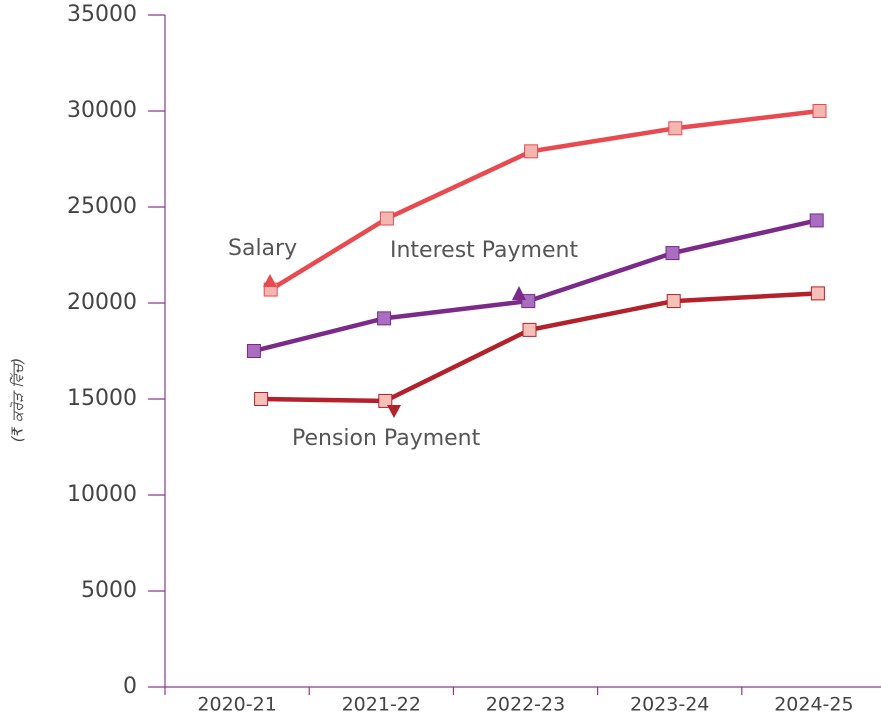 The image size is (881, 719). Describe the element at coordinates (669, 705) in the screenshot. I see `x-tick-label: 2023-24` at that location.